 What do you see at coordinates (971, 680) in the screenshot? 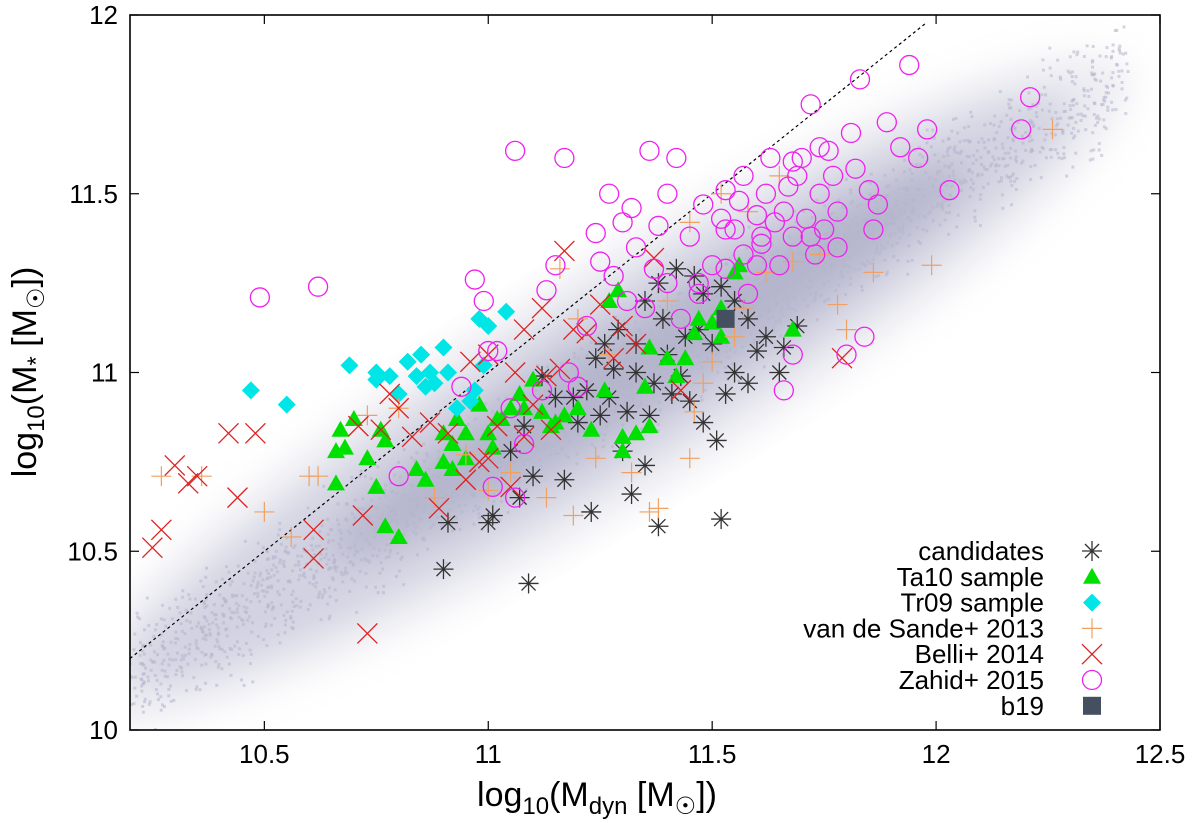
I see `legend-label: Zahid+ 2015` at bounding box center [971, 680].